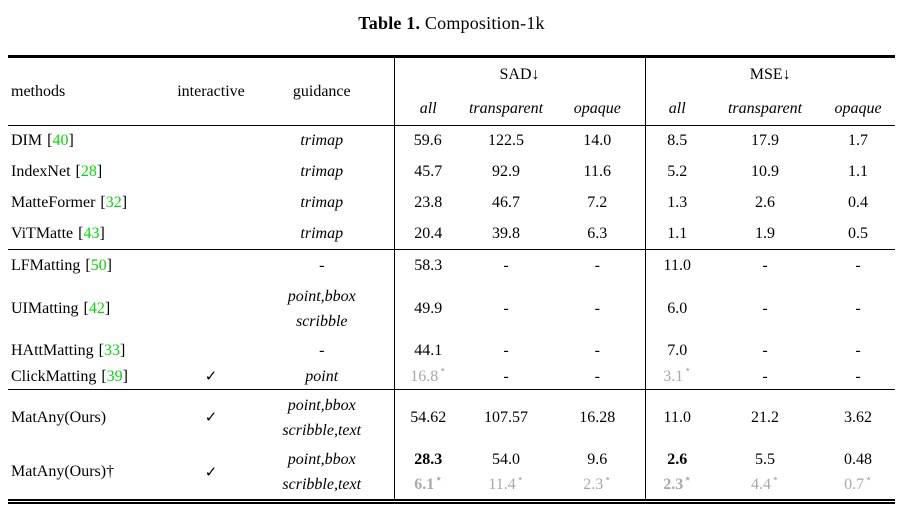  I want to click on value: 7.2, so click(597, 202).